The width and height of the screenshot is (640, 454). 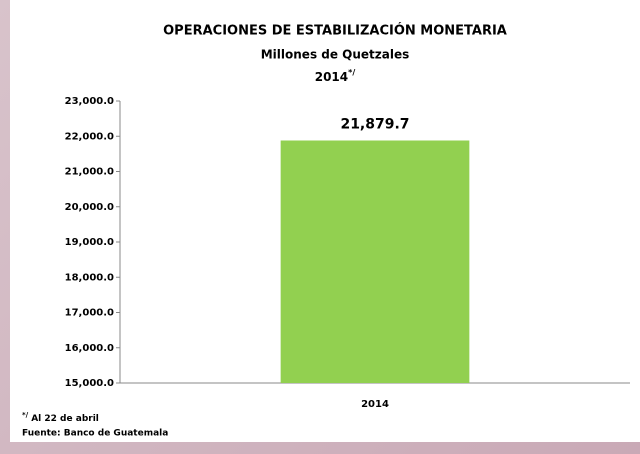 I want to click on y-tick-label: 15,000.0, so click(x=89, y=383).